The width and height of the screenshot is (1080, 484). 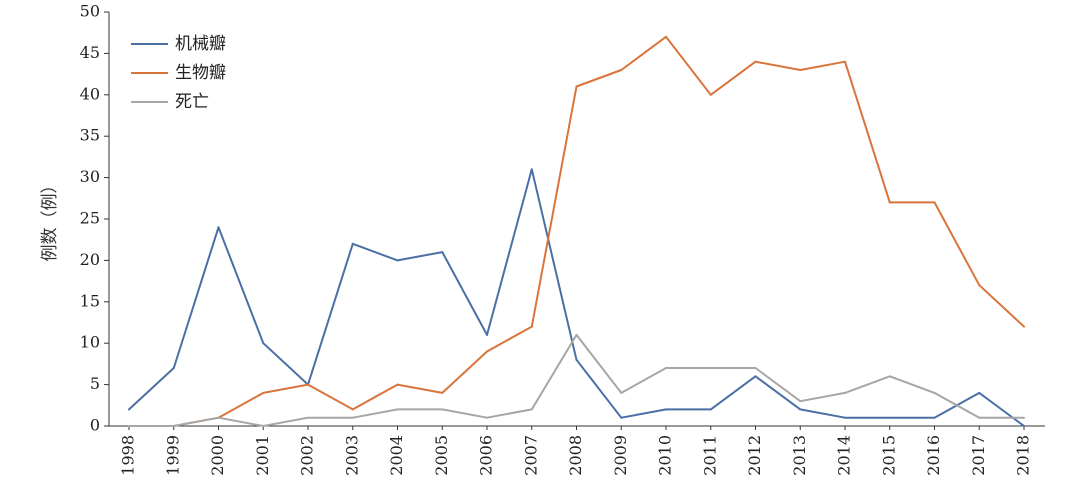 I want to click on x-tick-label: 2014, so click(x=844, y=455).